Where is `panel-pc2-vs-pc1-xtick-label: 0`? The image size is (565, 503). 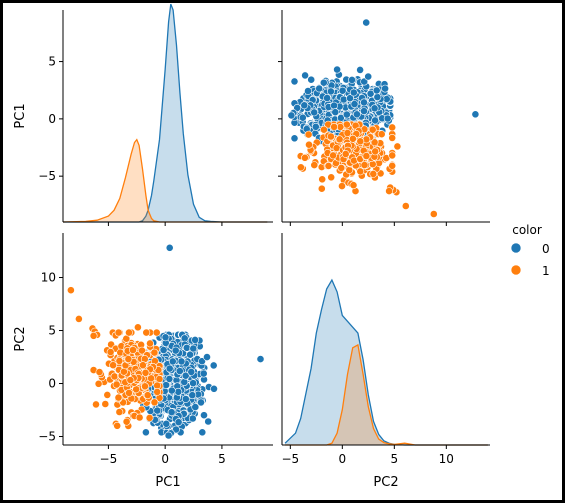 panel-pc2-vs-pc1-xtick-label: 0 is located at coordinates (165, 459).